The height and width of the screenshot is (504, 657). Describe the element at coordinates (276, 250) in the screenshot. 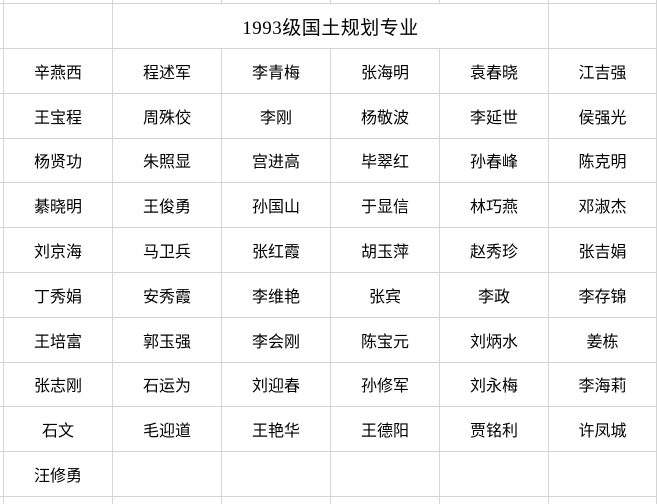

I see `name-cell: 张红霞` at that location.